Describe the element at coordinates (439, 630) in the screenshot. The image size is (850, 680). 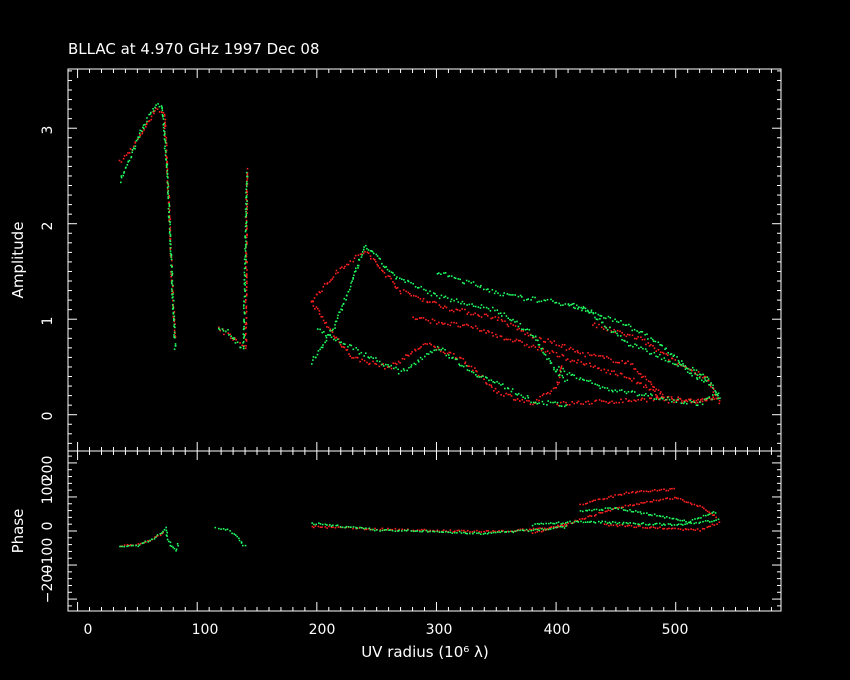
I see `x-tick-label: 300` at that location.